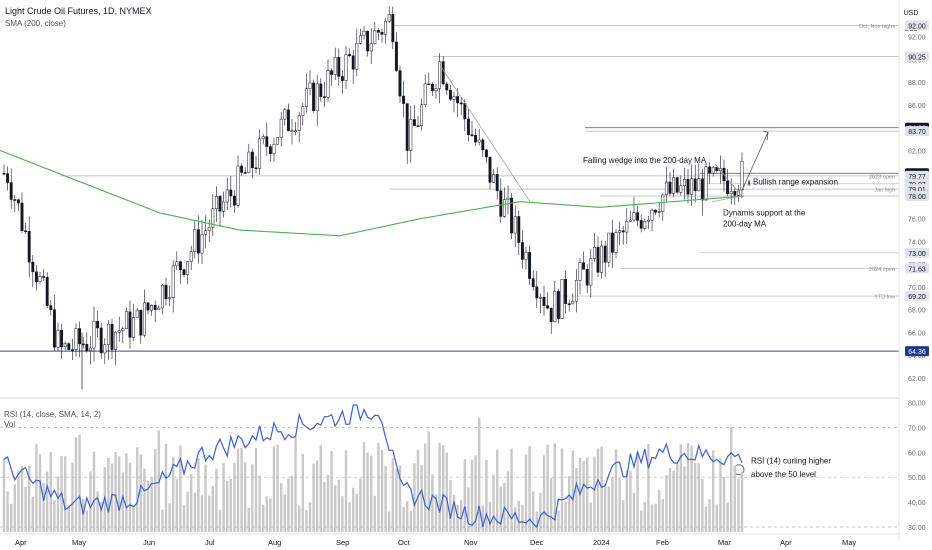 Image resolution: width=932 pixels, height=550 pixels. Describe the element at coordinates (911, 13) in the screenshot. I see `currency-button: USD` at that location.